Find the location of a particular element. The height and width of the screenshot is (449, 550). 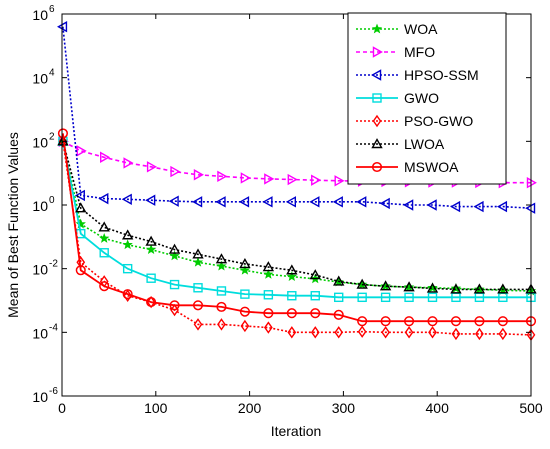

y-tick-exponent: -2 is located at coordinates (53, 264).